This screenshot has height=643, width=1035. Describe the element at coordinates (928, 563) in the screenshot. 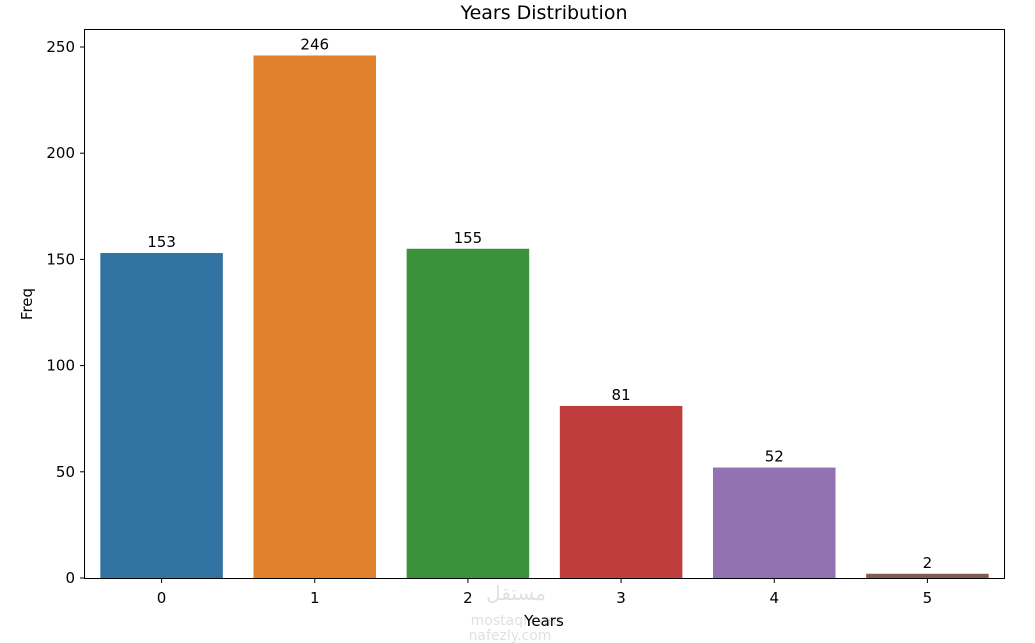

I see `data-label-5: 2` at that location.